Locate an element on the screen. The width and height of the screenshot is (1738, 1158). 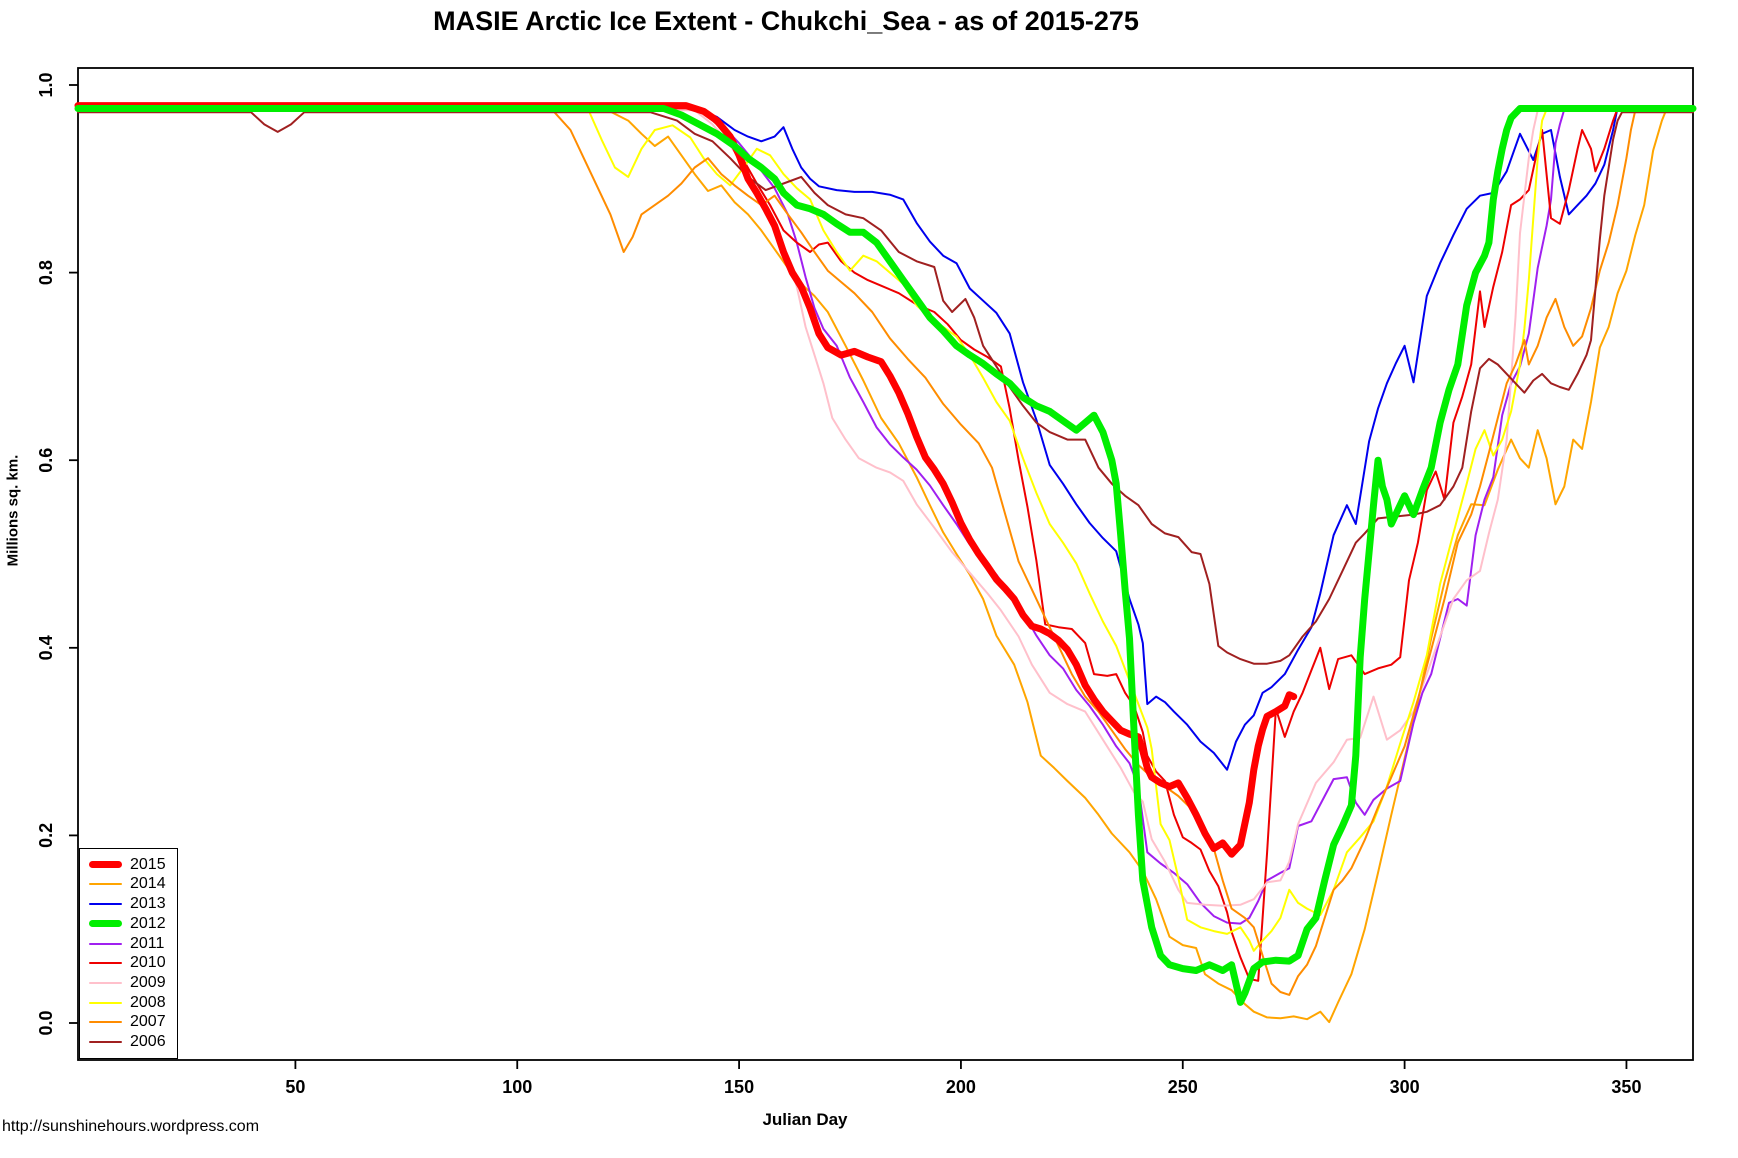
legend-item-2007: 2007 is located at coordinates (133, 1022).